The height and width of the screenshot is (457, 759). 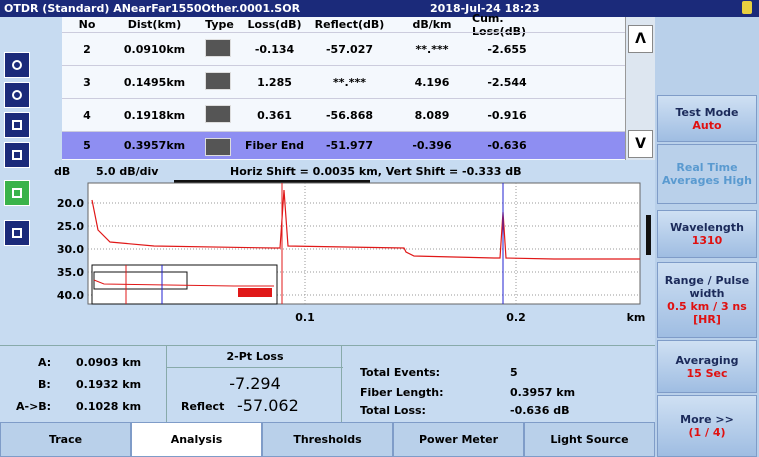 What do you see at coordinates (70, 249) in the screenshot?
I see `y-tick-label: 30.0` at bounding box center [70, 249].